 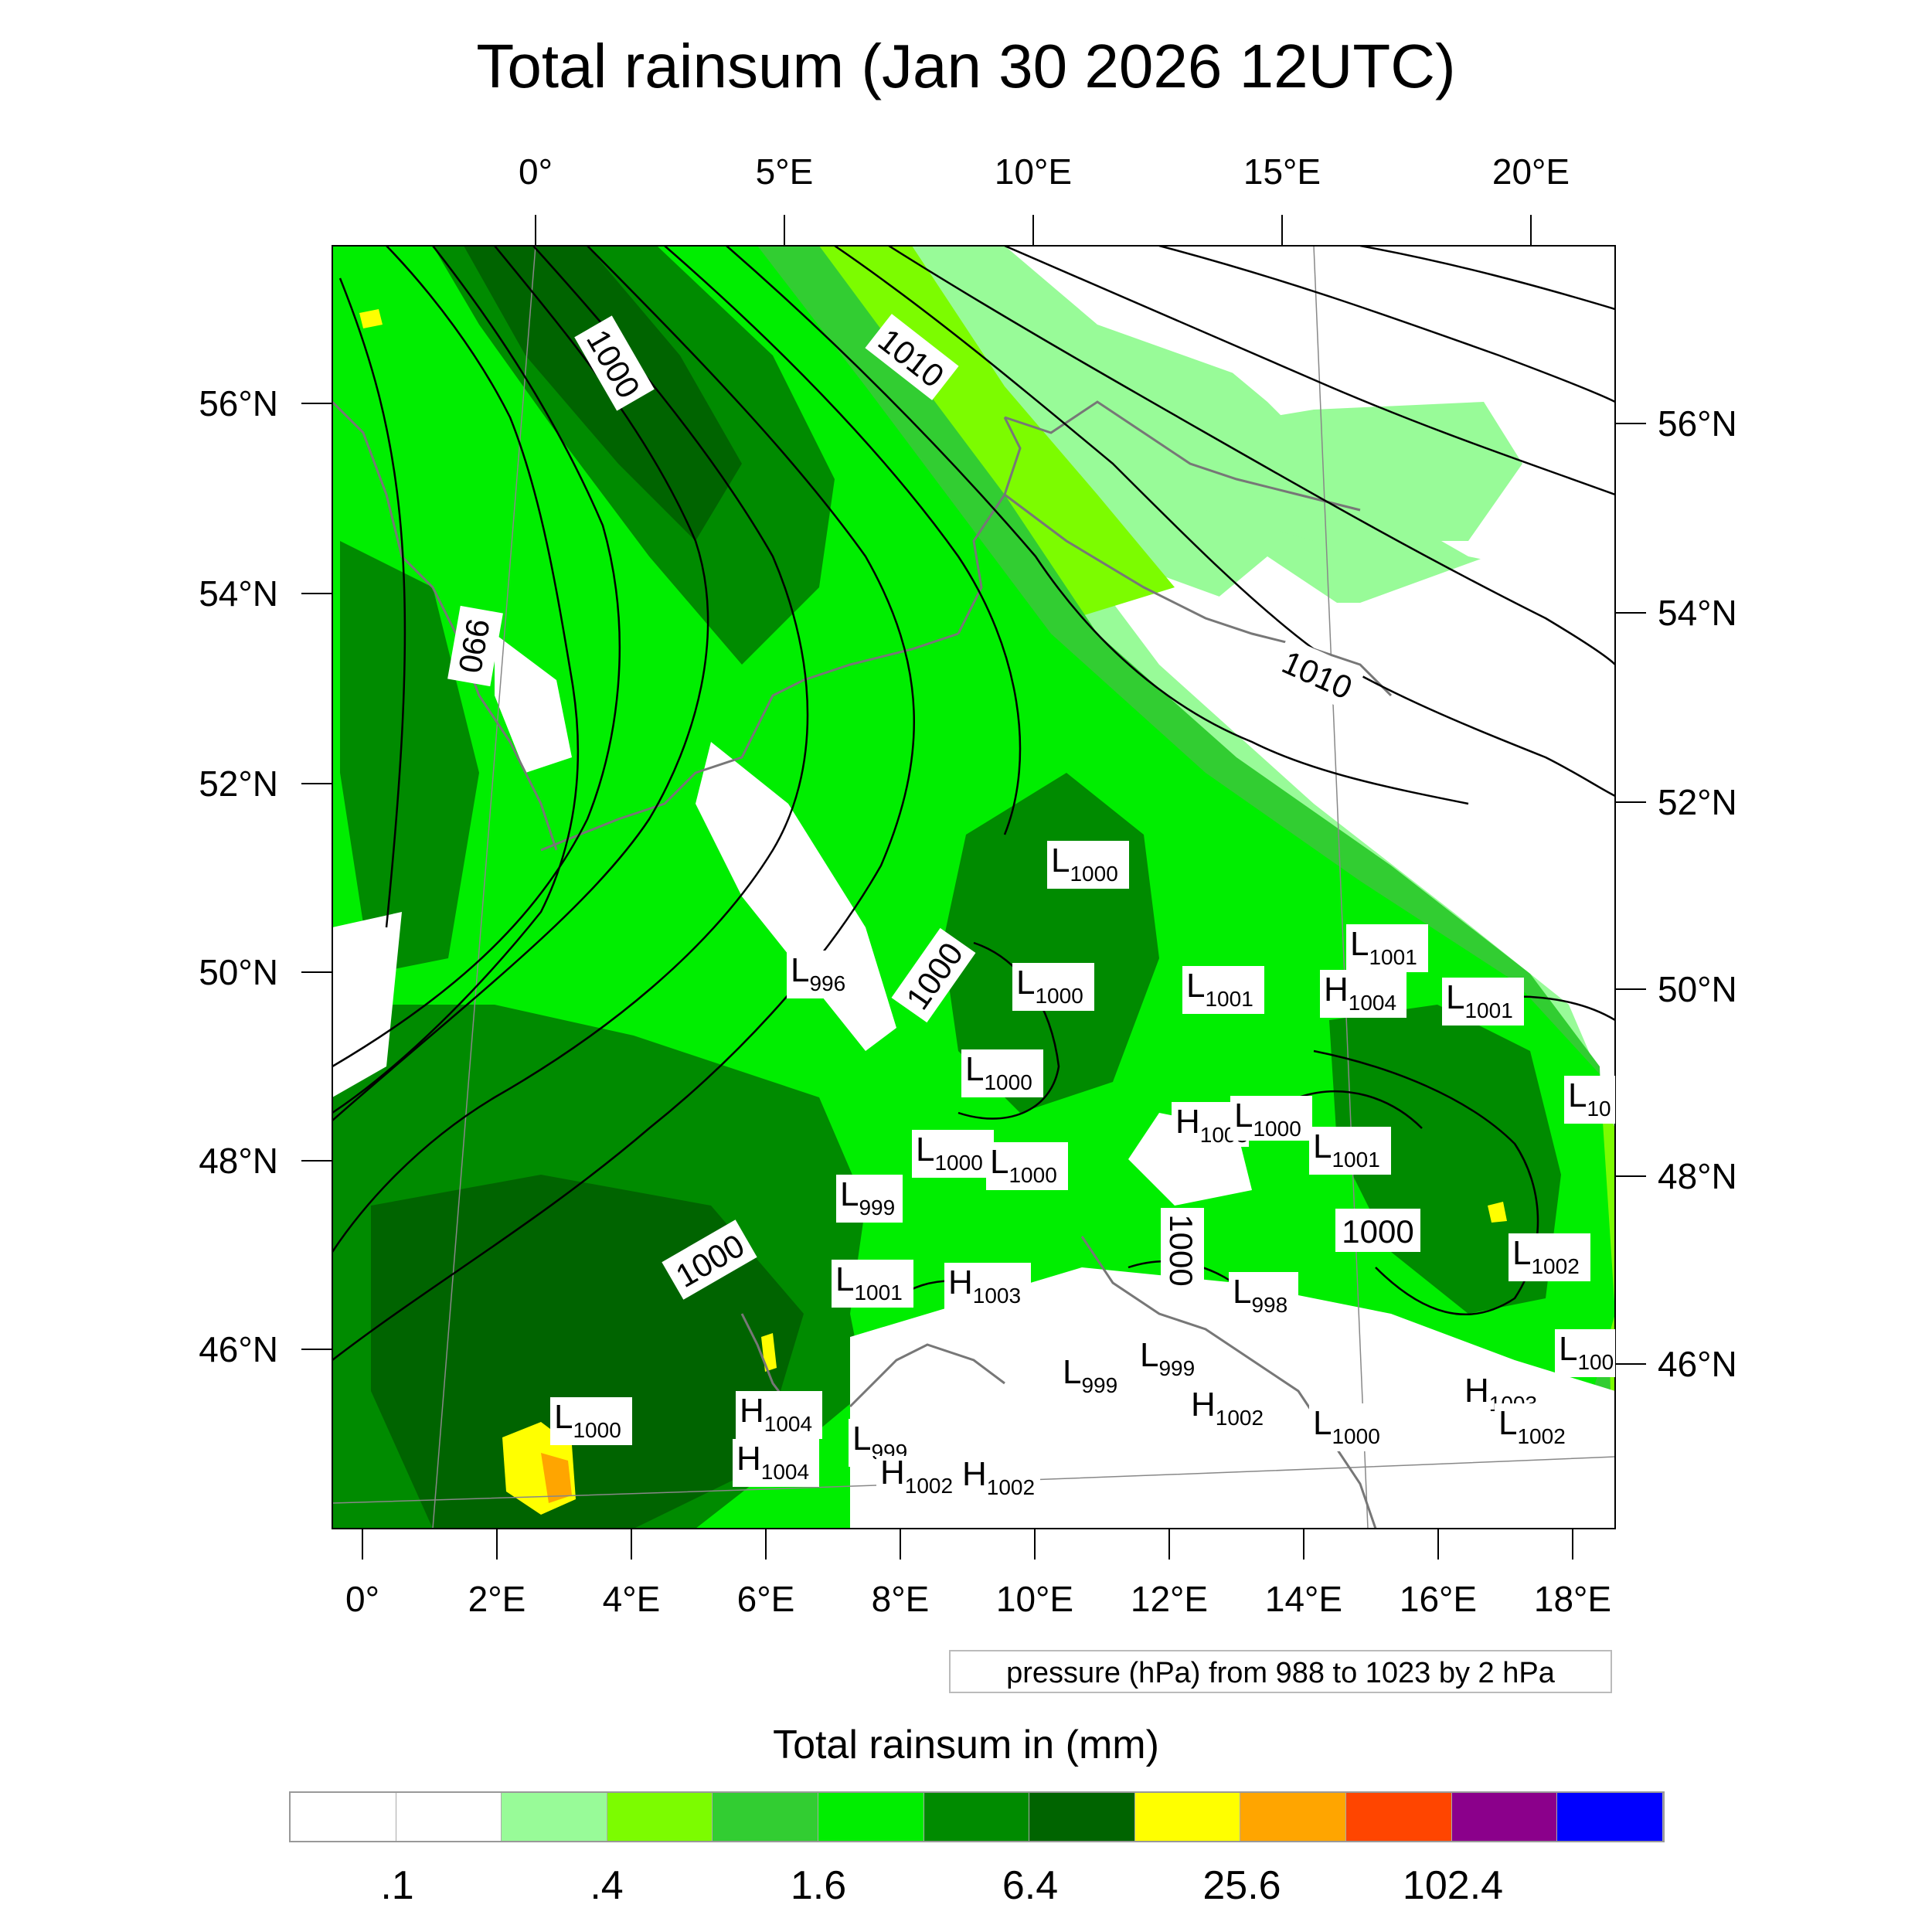 I want to click on center-value: 1003, so click(x=997, y=1296).